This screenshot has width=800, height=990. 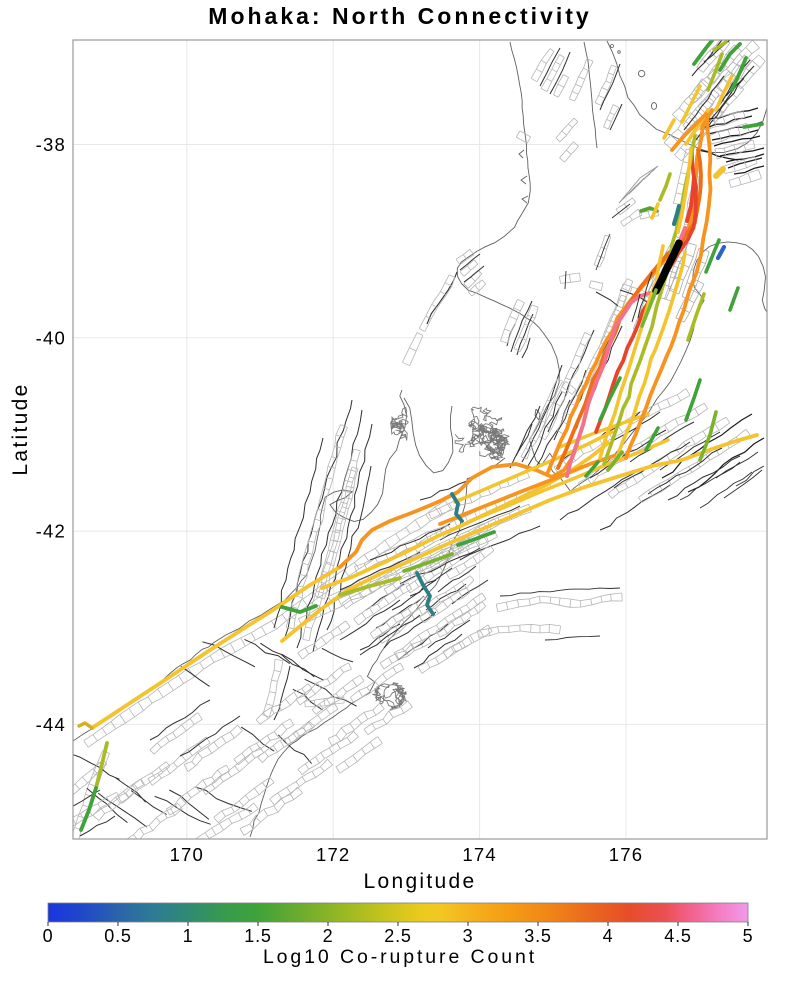 I want to click on svg-text: -38, so click(x=51, y=144).